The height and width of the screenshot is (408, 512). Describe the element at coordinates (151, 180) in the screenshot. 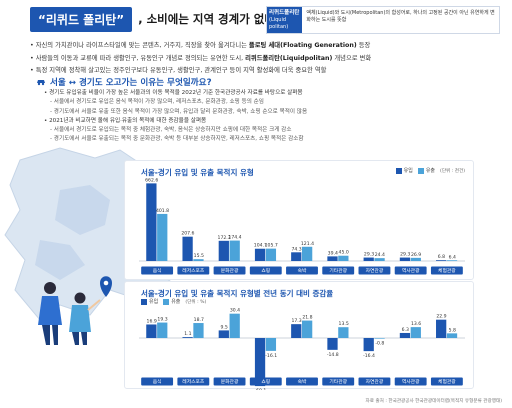

I see `data-label: 662.6` at that location.